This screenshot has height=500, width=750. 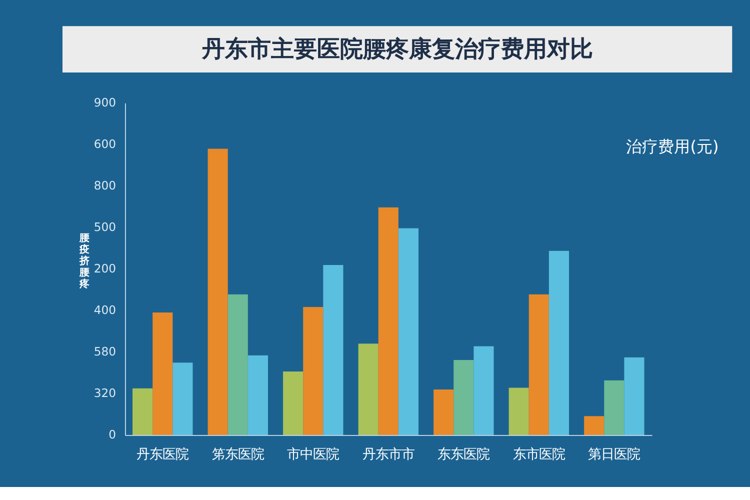 I want to click on text: 320, so click(x=105, y=393).